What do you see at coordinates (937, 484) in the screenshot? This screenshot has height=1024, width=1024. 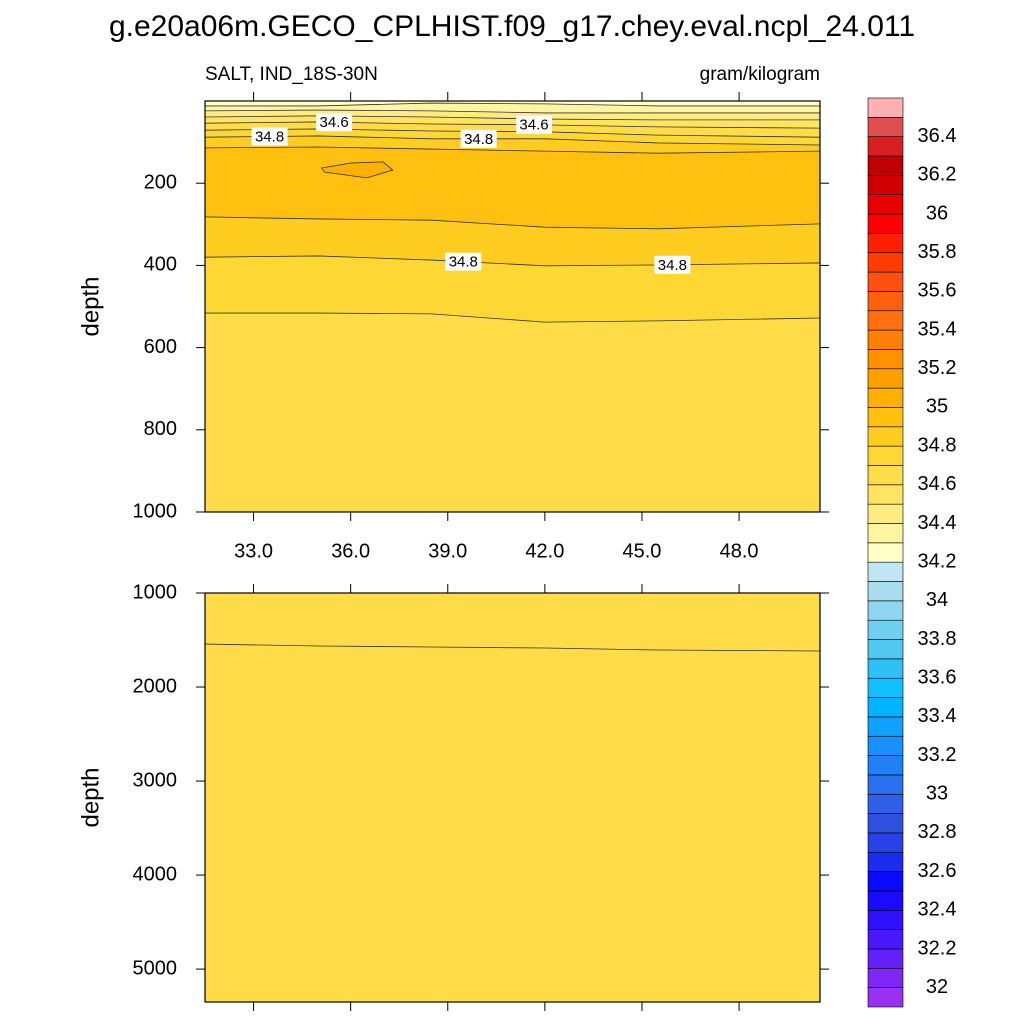 I see `colorbar-label: 34.6` at bounding box center [937, 484].